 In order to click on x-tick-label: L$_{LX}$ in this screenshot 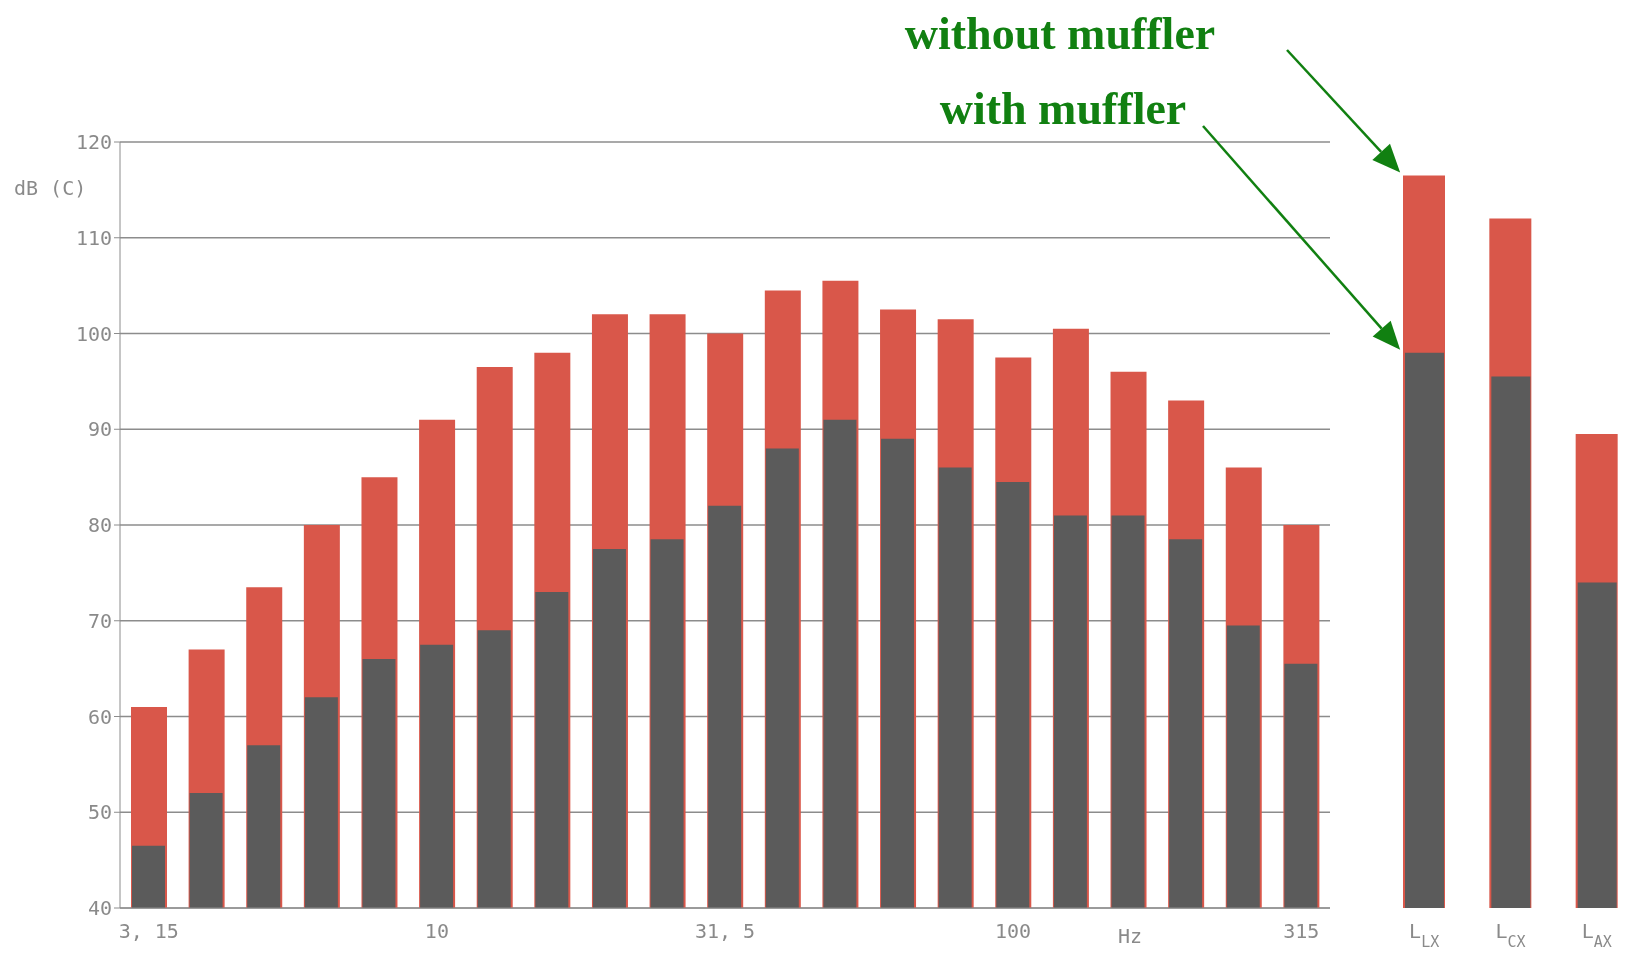, I will do `click(1424, 935)`.